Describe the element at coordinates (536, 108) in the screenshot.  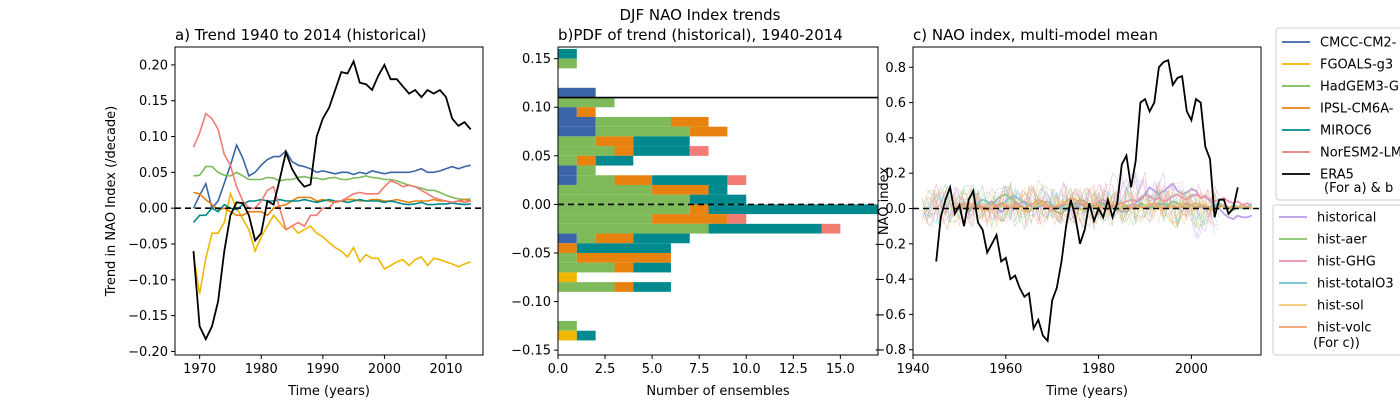
I see `panel-b-ytick-label: 0.10` at that location.